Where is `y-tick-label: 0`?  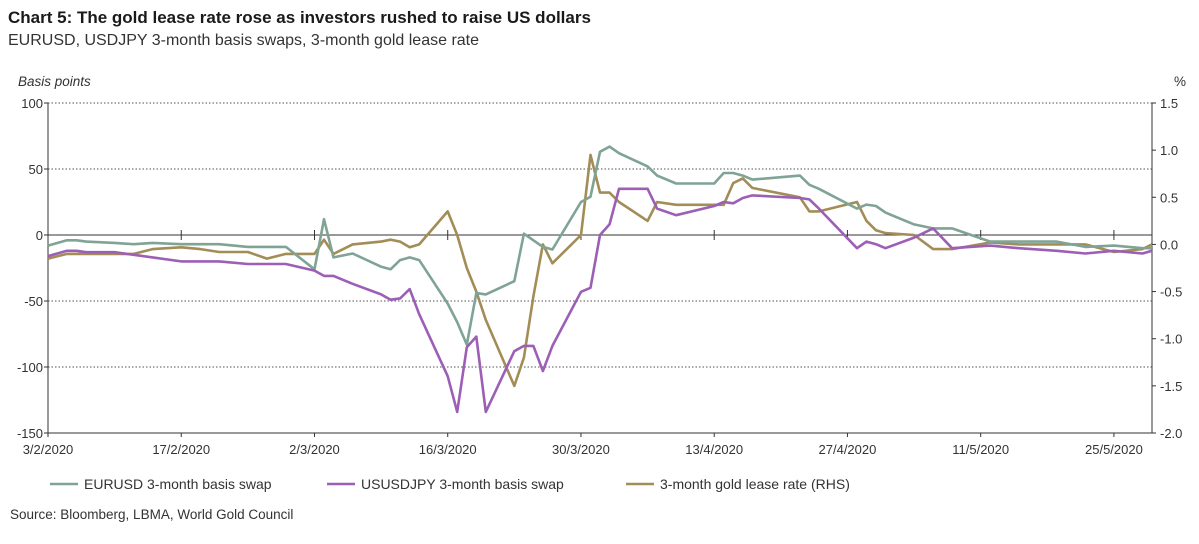 y-tick-label: 0 is located at coordinates (39, 235).